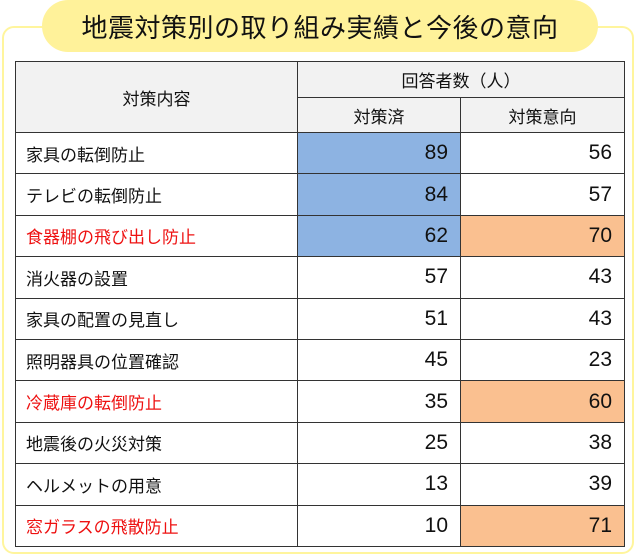  What do you see at coordinates (542, 236) in the screenshot?
I see `intent-count: 70` at bounding box center [542, 236].